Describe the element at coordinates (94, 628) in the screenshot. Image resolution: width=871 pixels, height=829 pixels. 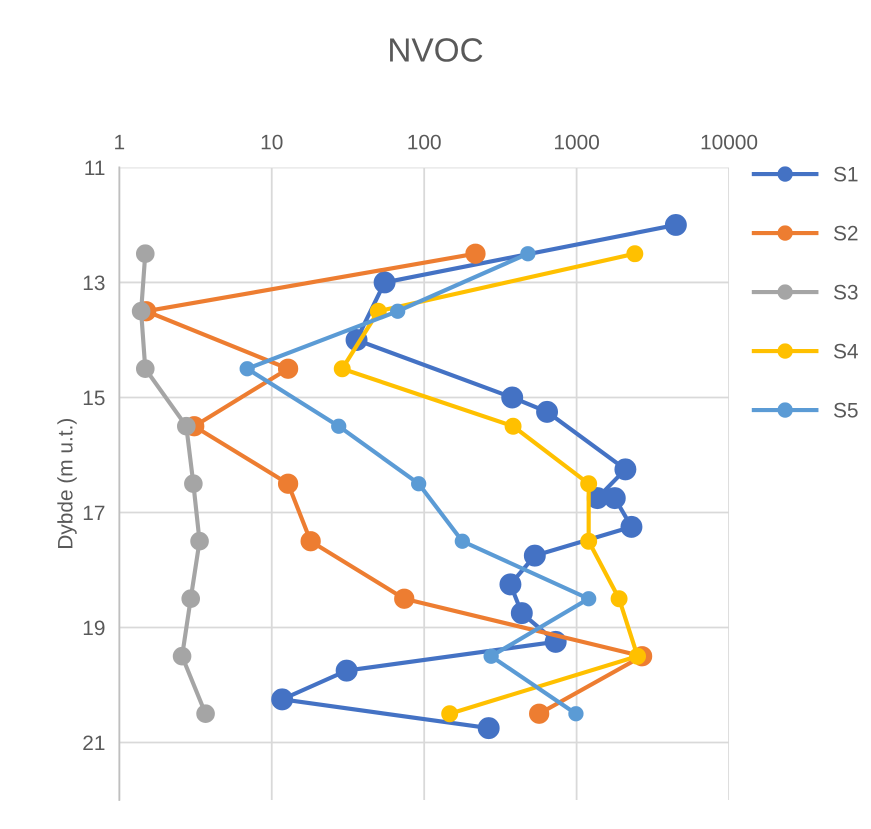
I see `y-tick-label: 19` at that location.